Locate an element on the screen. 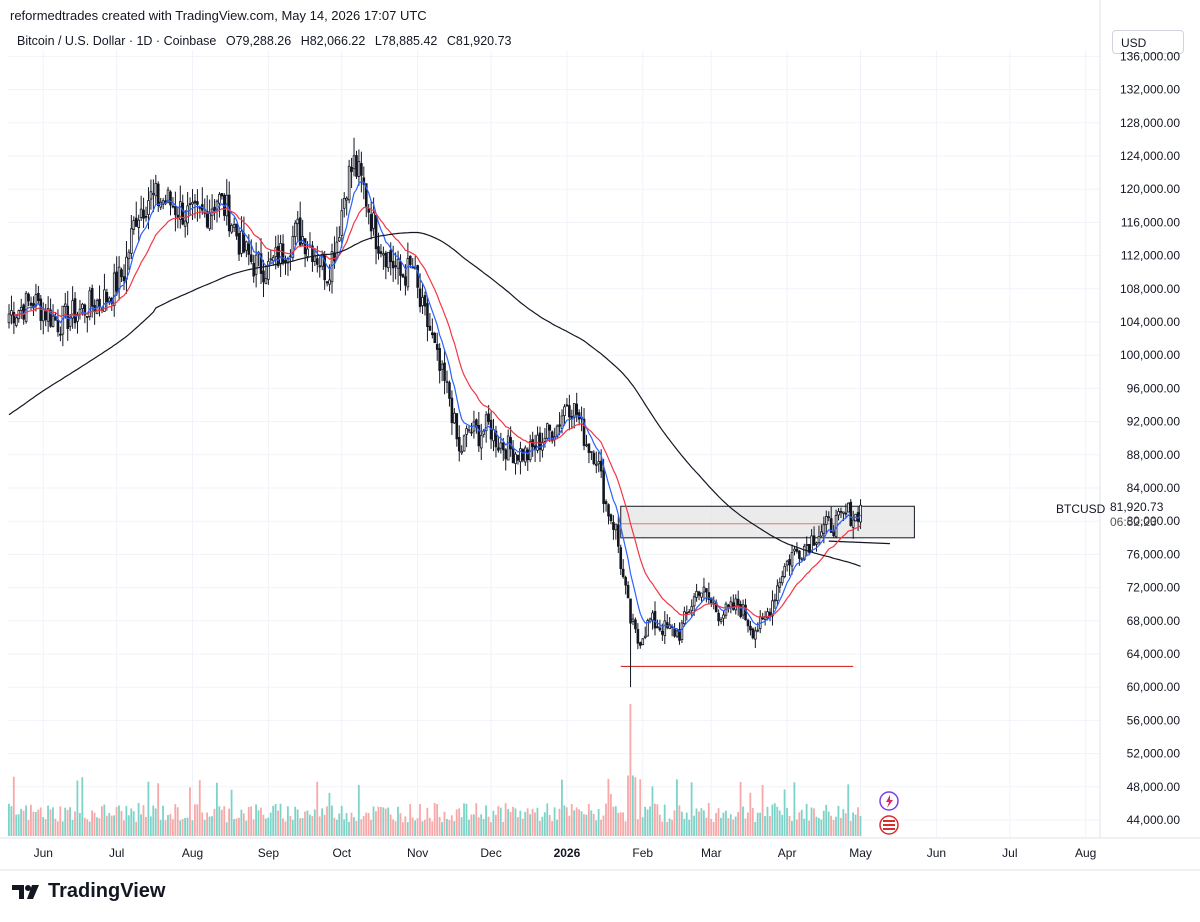  currency-button: USD is located at coordinates (1148, 42).